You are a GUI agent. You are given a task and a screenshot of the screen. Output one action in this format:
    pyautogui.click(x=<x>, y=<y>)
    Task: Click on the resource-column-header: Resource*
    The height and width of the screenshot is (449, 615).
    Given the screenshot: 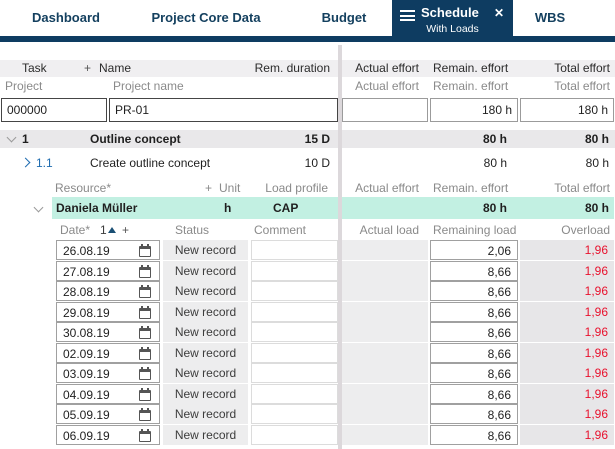 What is the action you would take?
    pyautogui.click(x=83, y=188)
    